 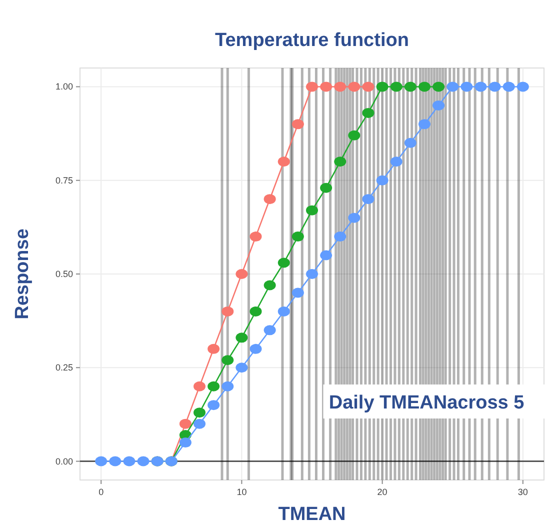 What do you see at coordinates (241, 492) in the screenshot?
I see `x-tick-label: 10` at bounding box center [241, 492].